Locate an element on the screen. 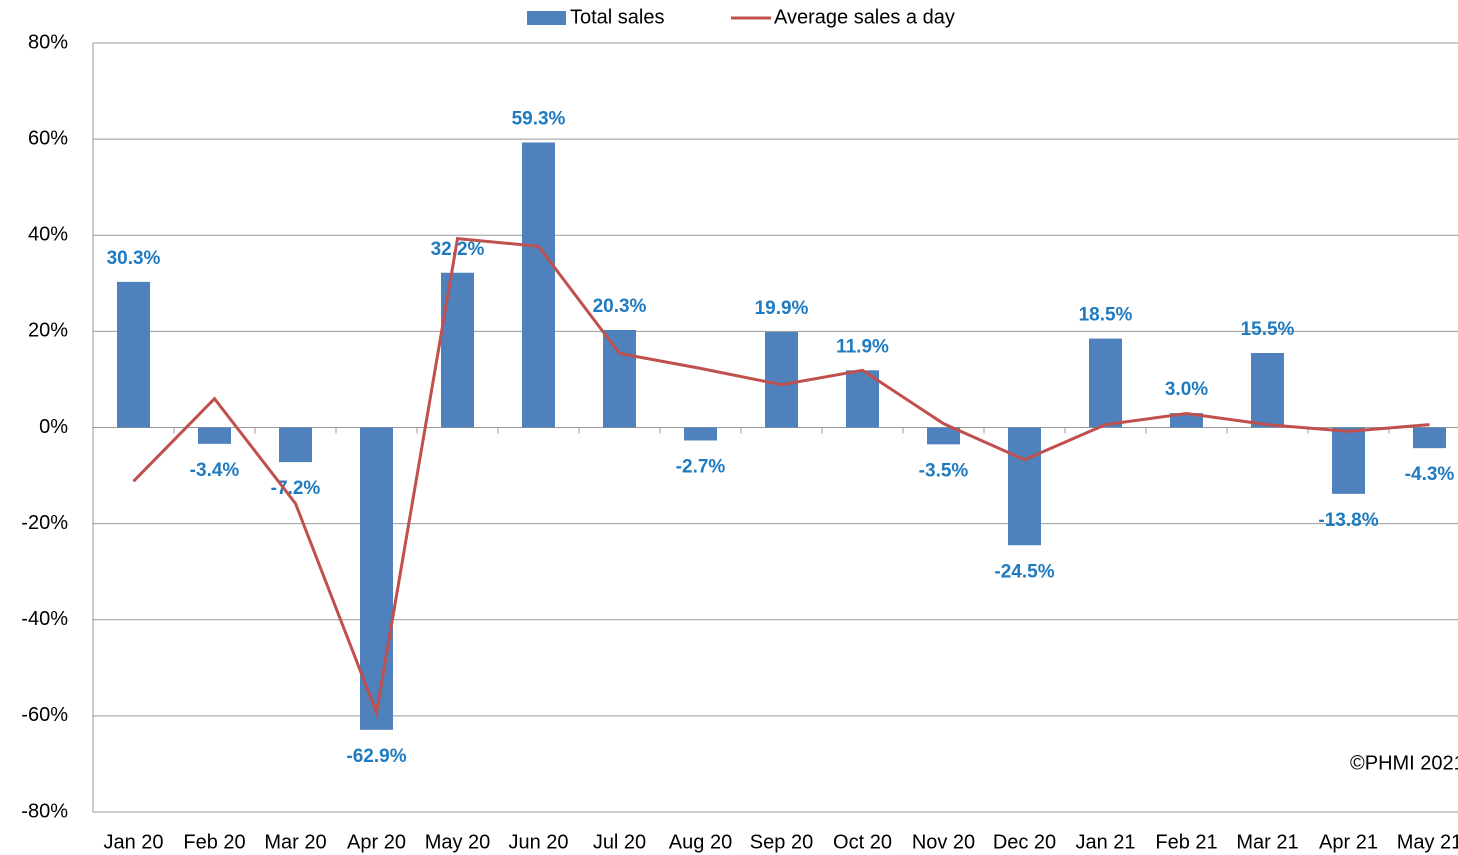  value-label: -4.3% is located at coordinates (1430, 474).